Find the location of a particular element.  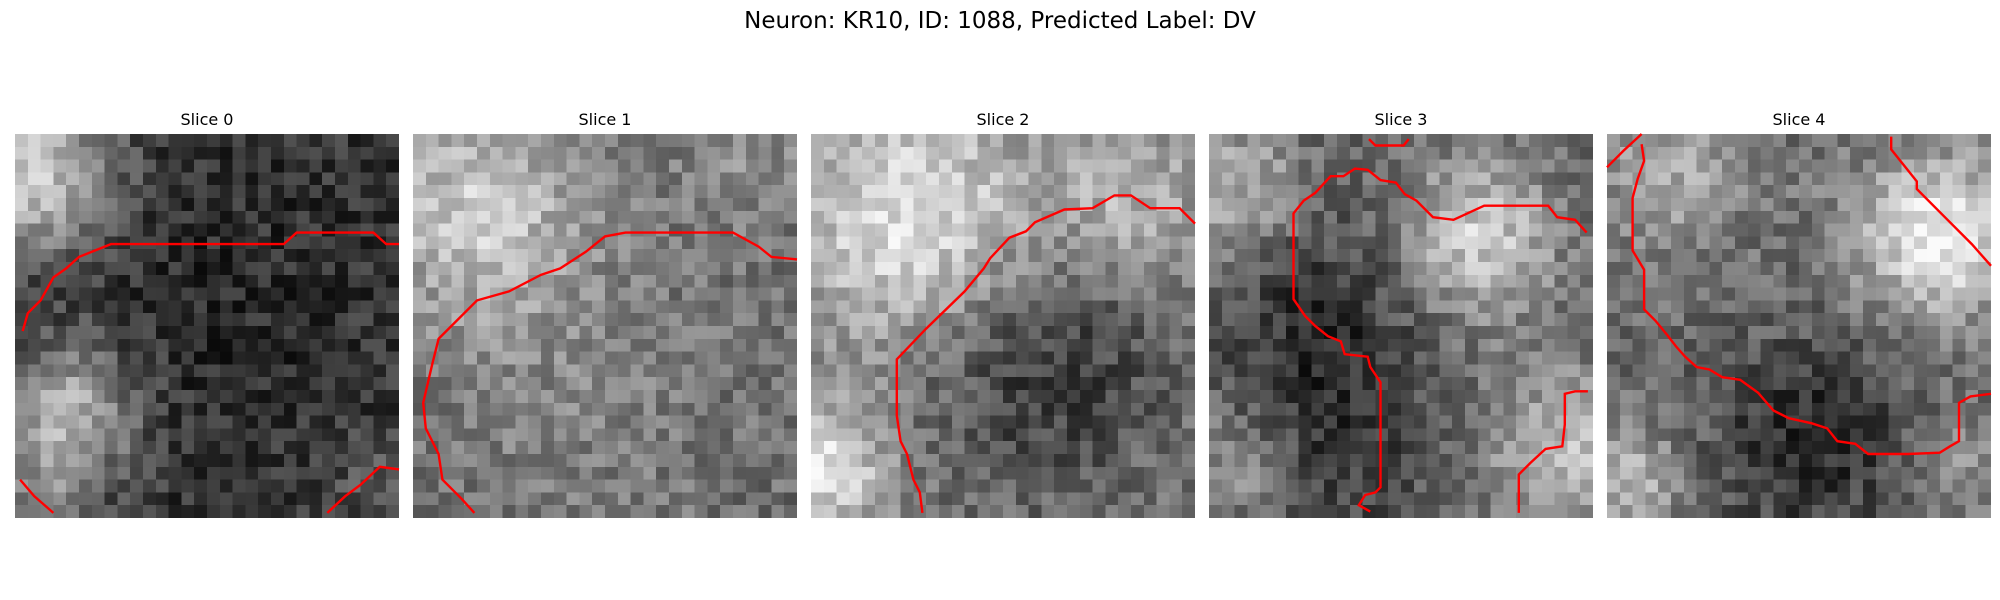

slice-4-panel is located at coordinates (1799, 326).